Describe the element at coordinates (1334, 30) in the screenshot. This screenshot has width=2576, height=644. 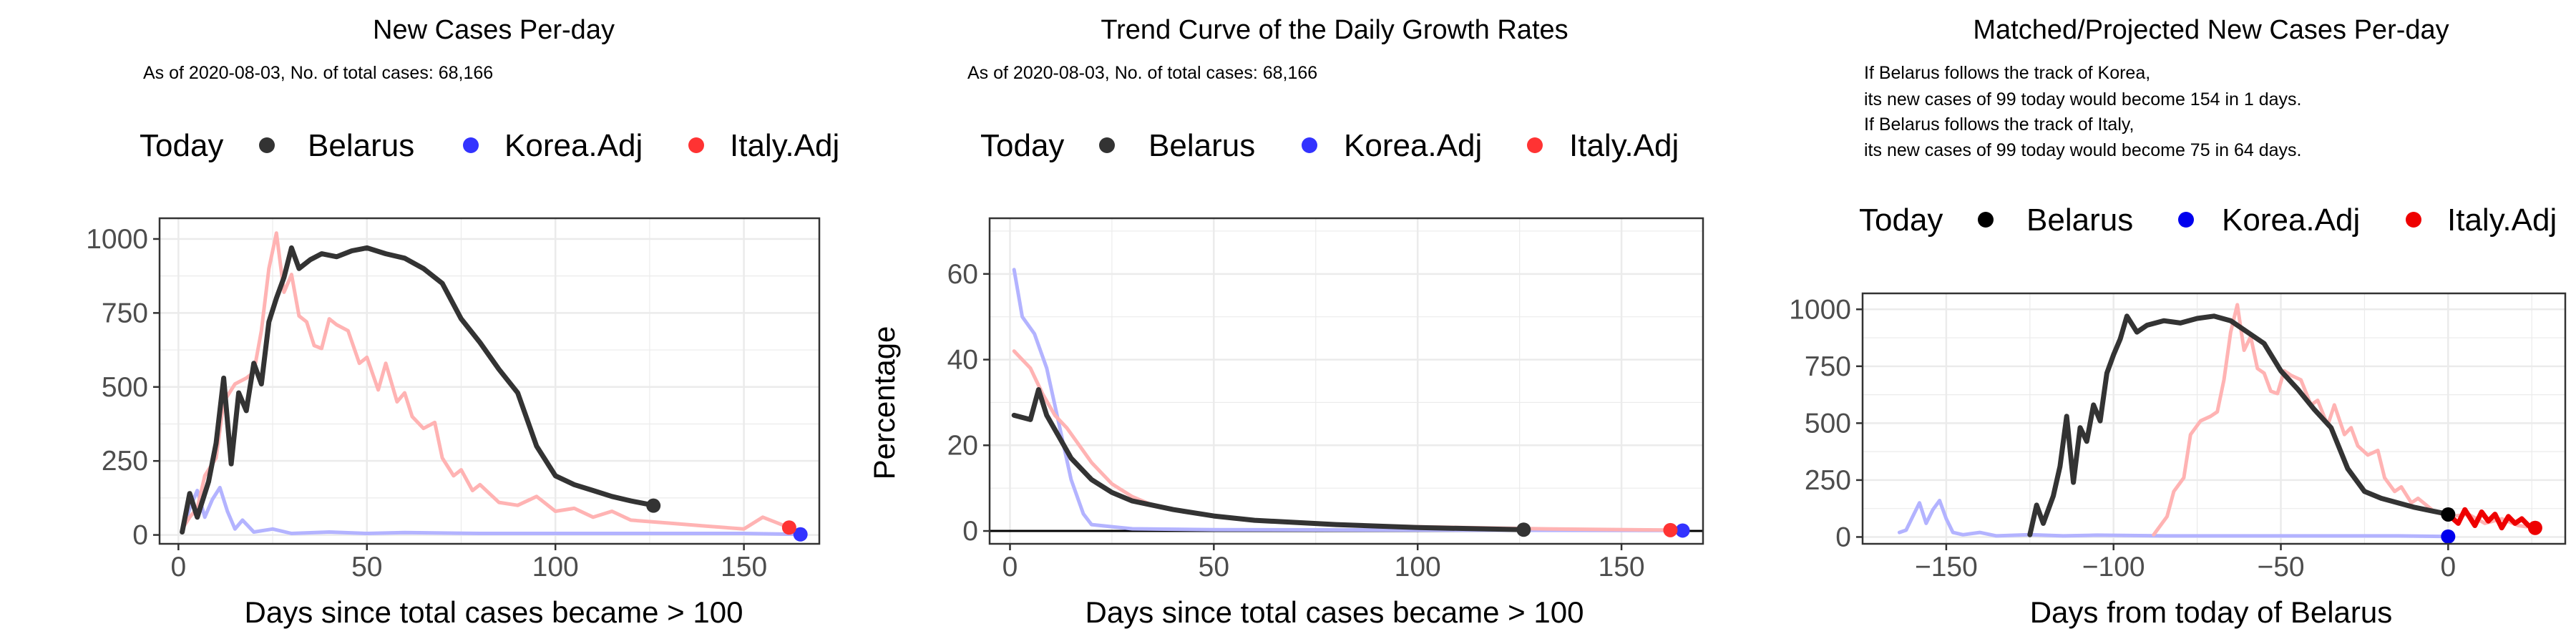
I see `panel-2-title: Trend Curve of the Daily Growth Rates` at that location.